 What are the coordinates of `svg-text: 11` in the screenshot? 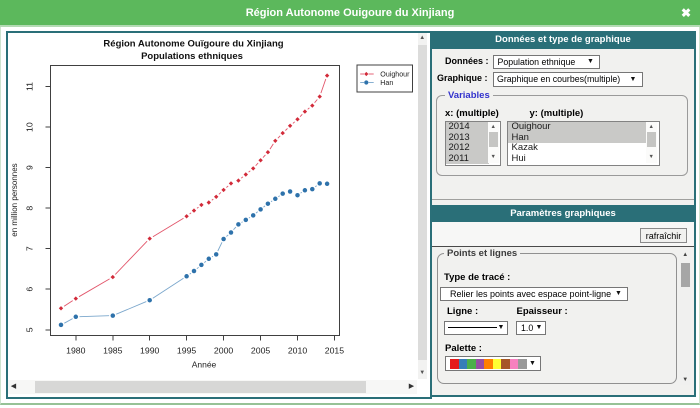 It's located at (30, 86).